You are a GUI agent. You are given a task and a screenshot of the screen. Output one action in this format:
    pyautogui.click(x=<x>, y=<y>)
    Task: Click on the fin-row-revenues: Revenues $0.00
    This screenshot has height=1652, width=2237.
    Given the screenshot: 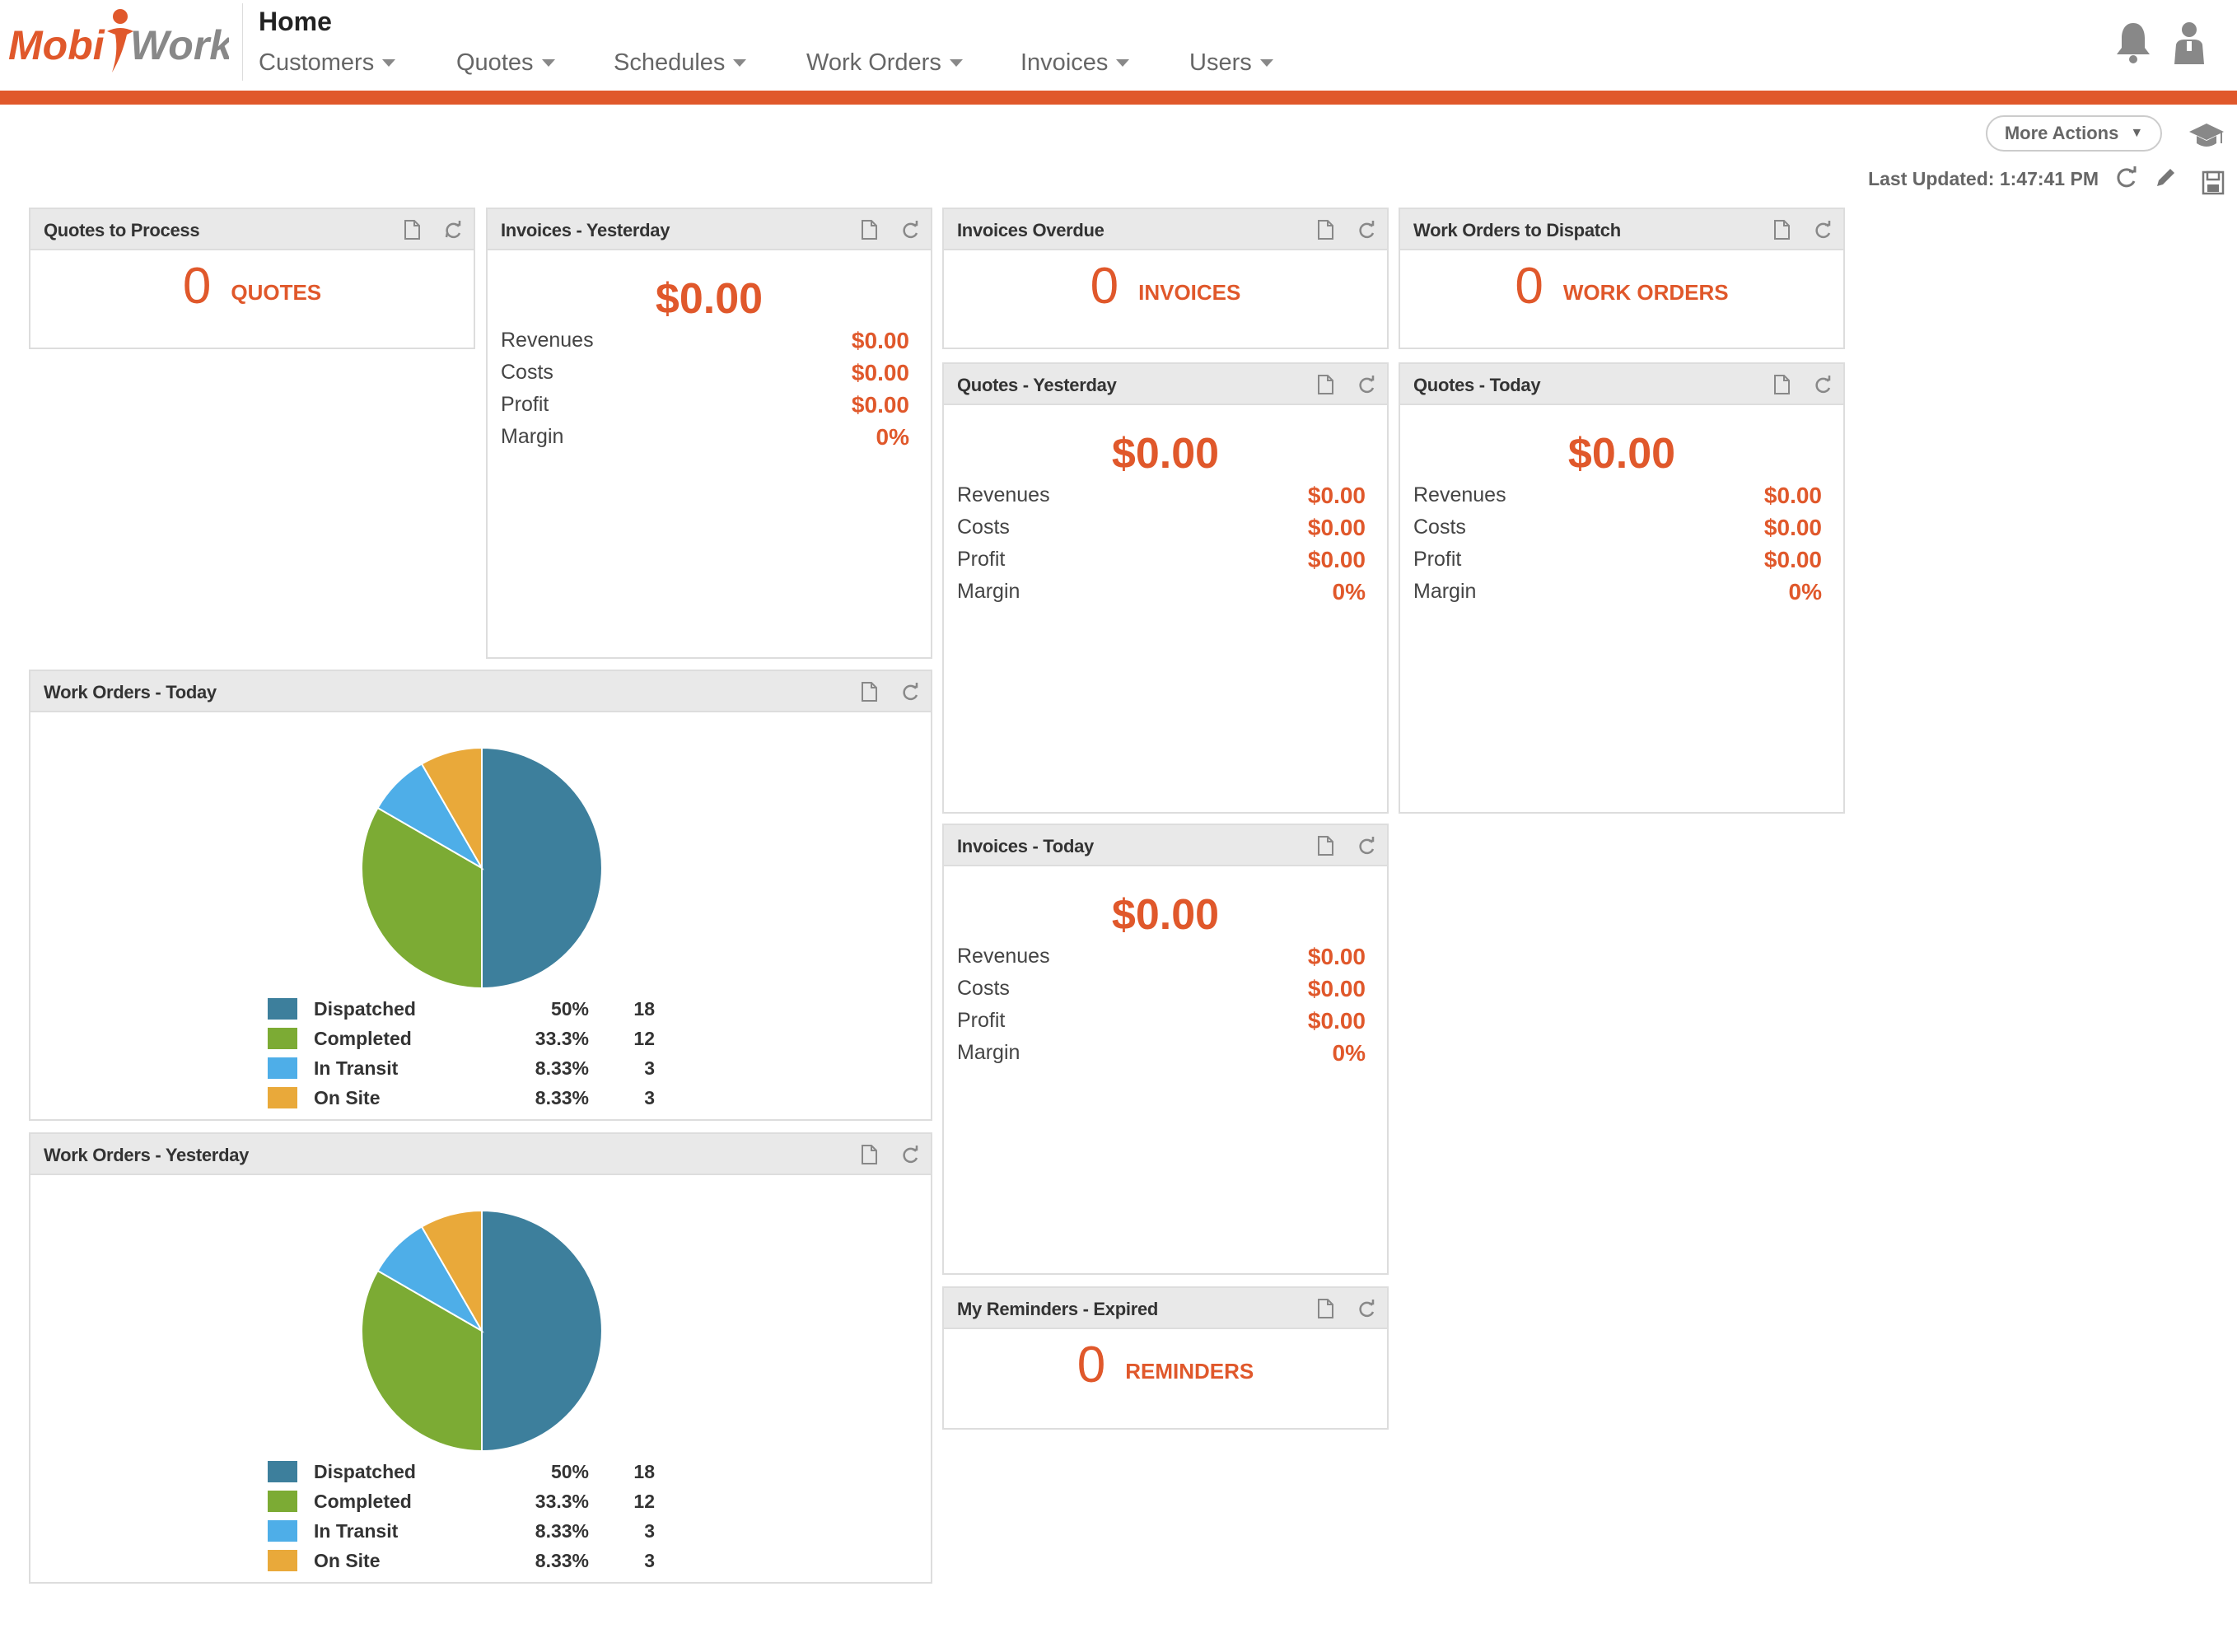 What is the action you would take?
    pyautogui.click(x=1617, y=495)
    